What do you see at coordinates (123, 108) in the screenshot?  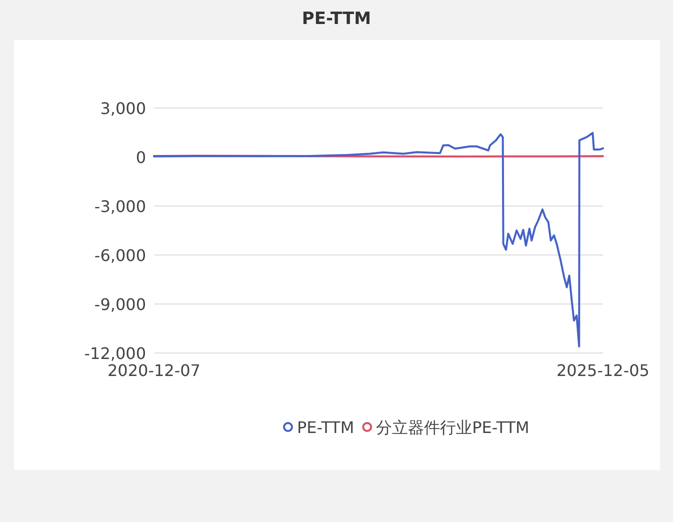 I see `y-tick-label: 3,000` at bounding box center [123, 108].